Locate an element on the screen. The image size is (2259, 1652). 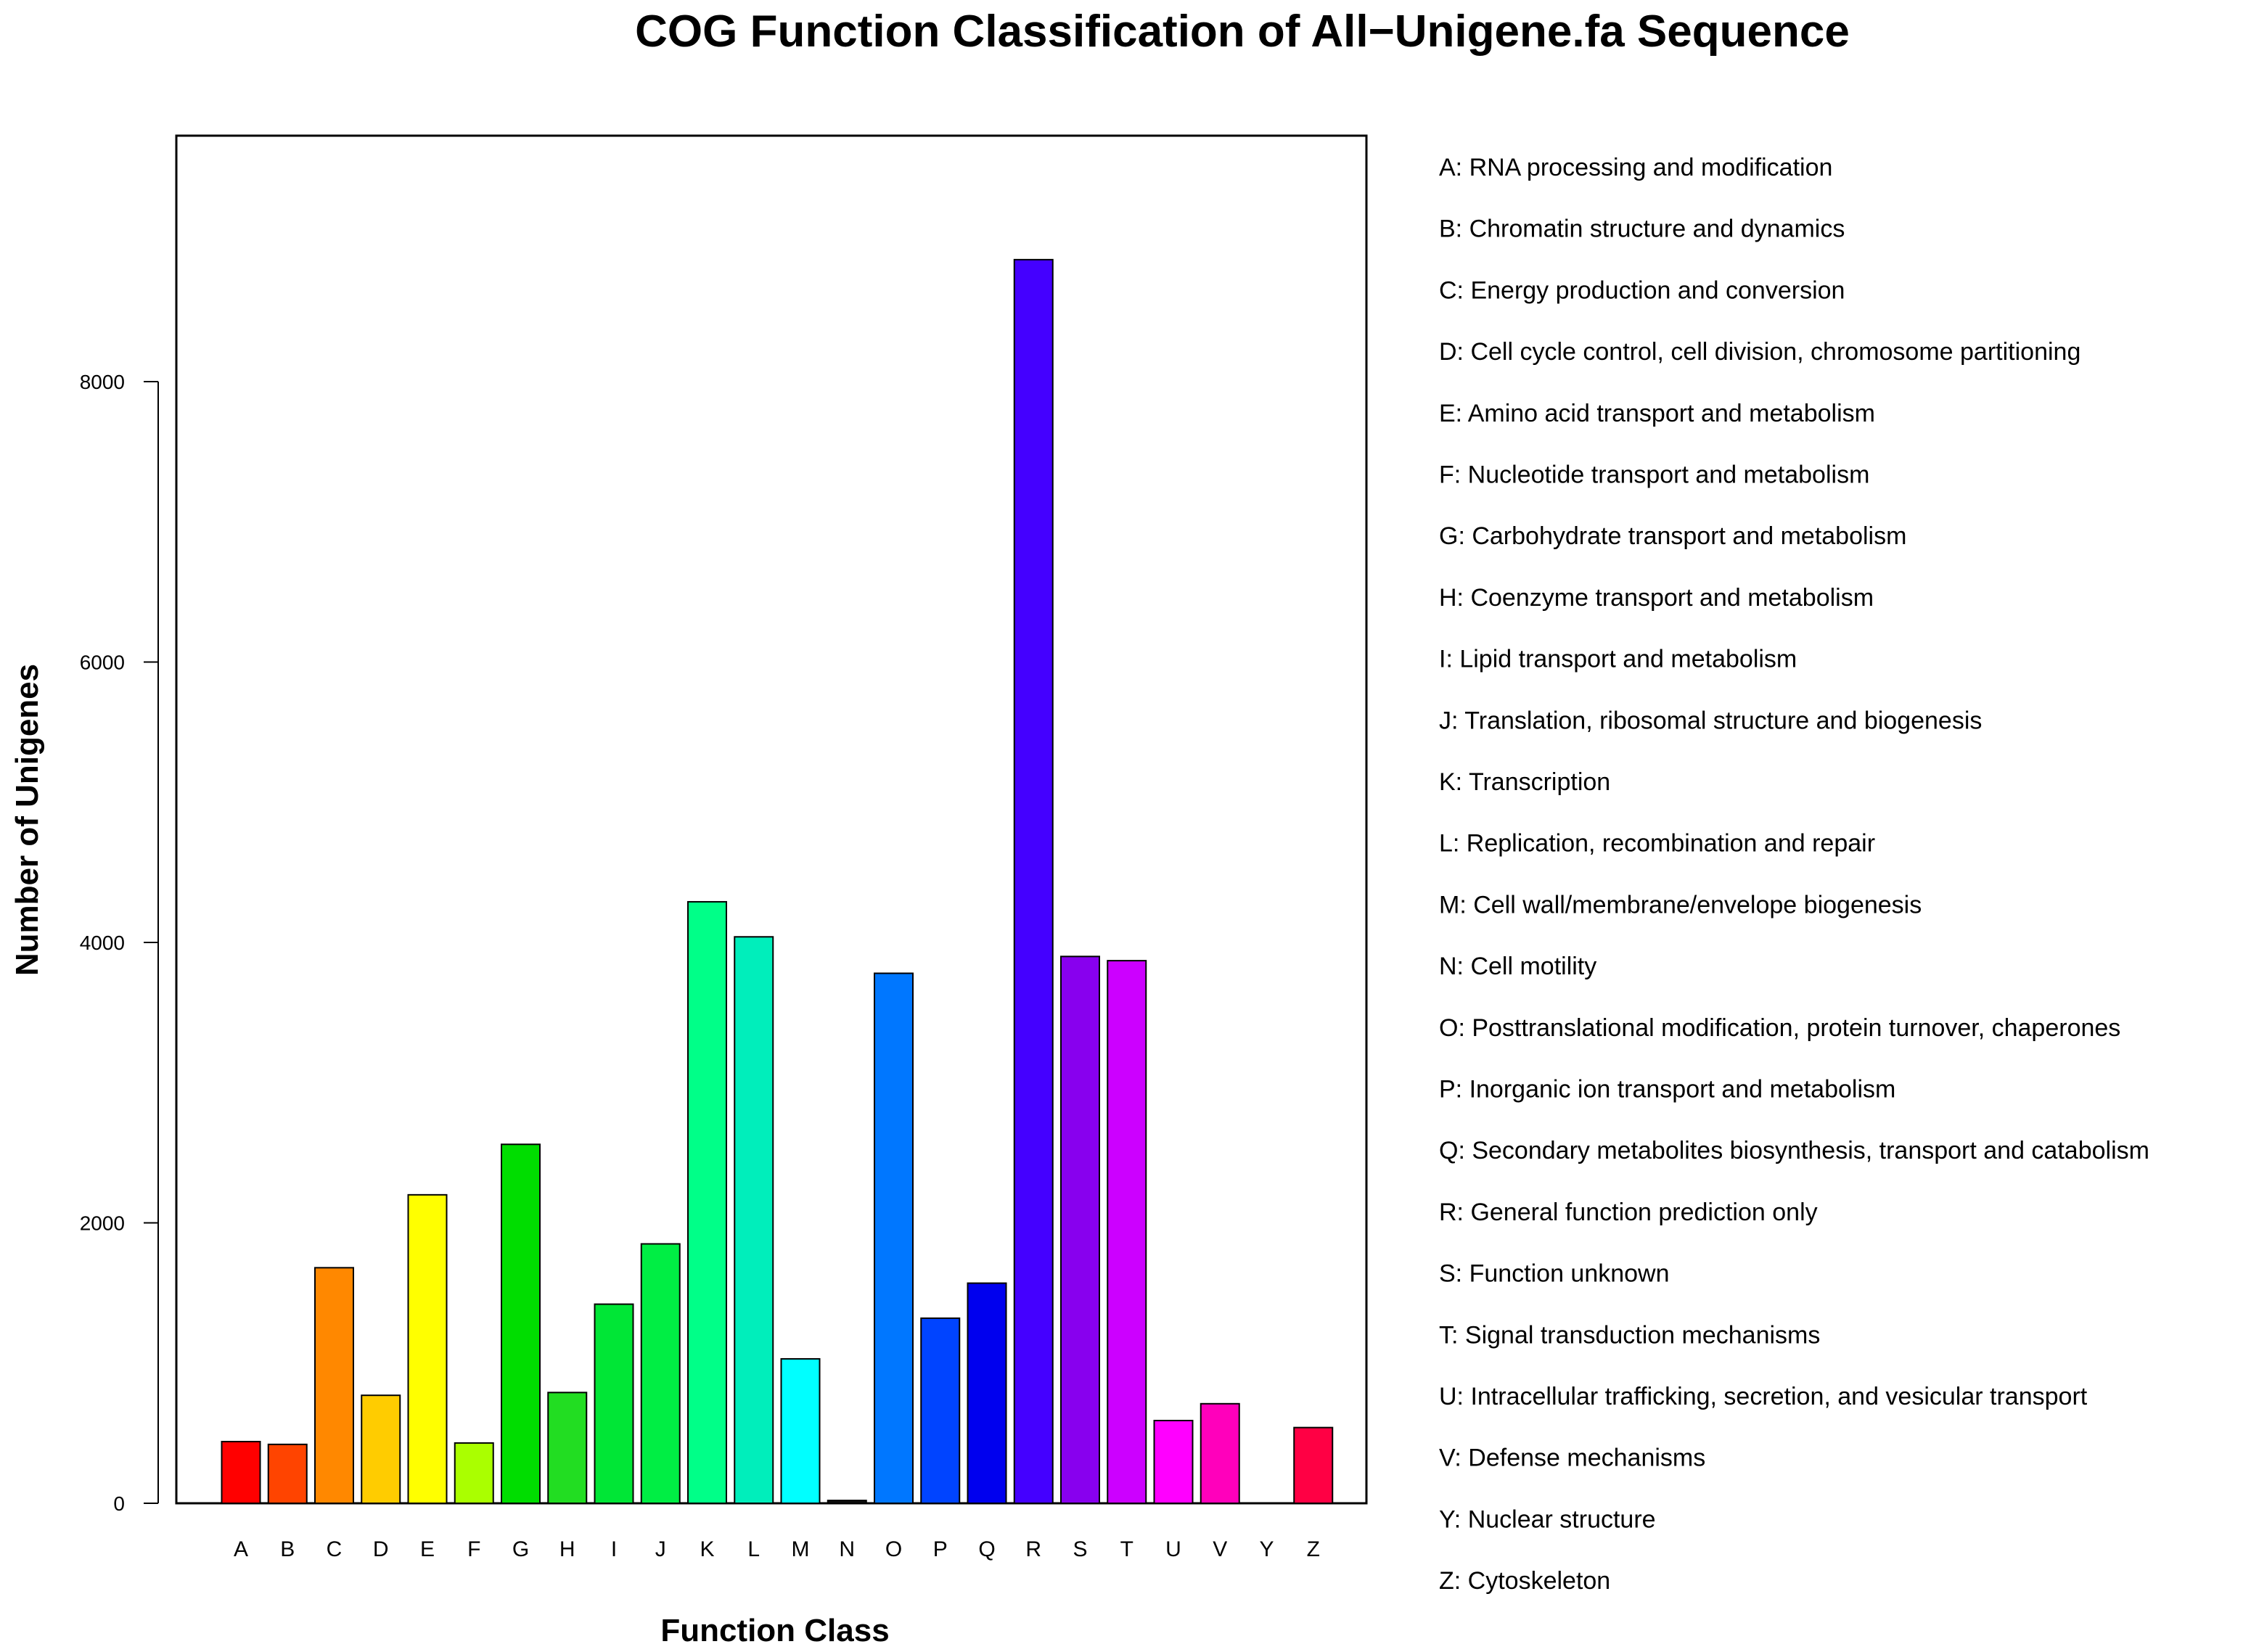
legend-item: H: Coenzyme transport and metabolism is located at coordinates (1656, 598).